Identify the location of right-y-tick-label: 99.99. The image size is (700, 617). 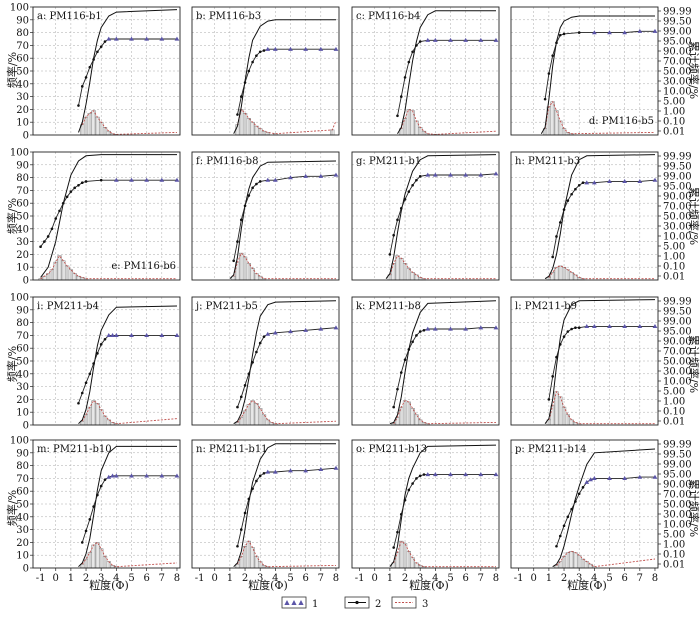
(677, 12).